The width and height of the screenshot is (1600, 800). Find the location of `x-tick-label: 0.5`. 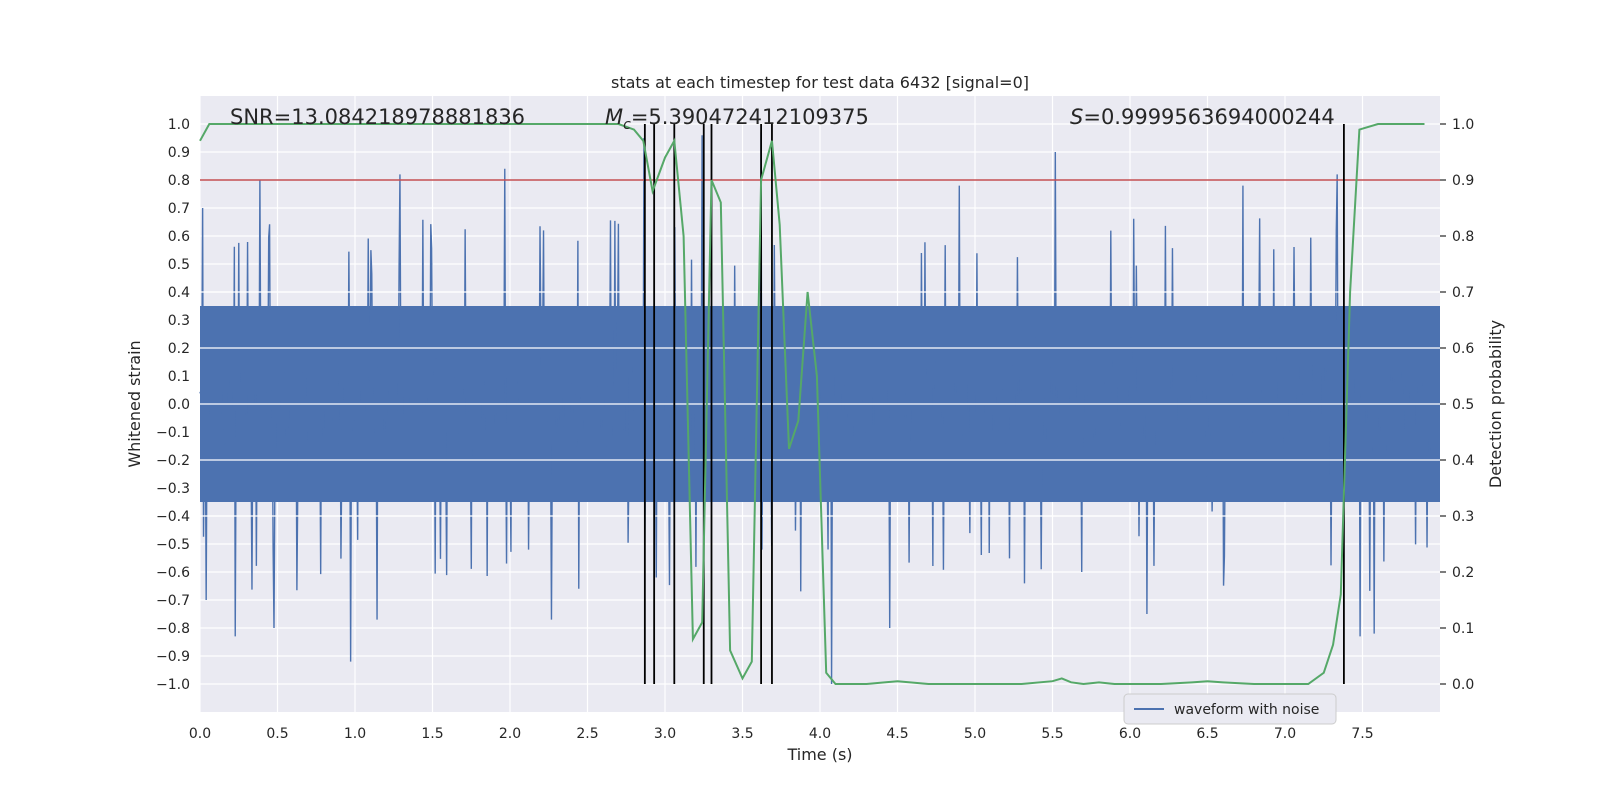

x-tick-label: 0.5 is located at coordinates (277, 734).